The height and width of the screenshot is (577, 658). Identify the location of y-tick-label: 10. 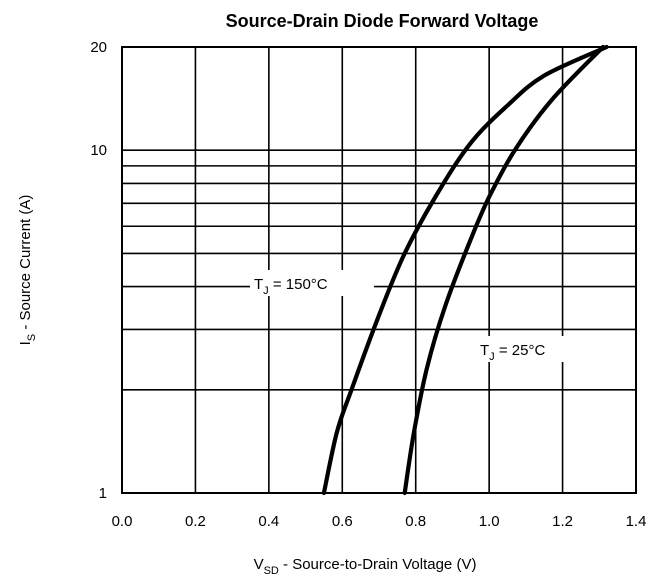
(98, 150).